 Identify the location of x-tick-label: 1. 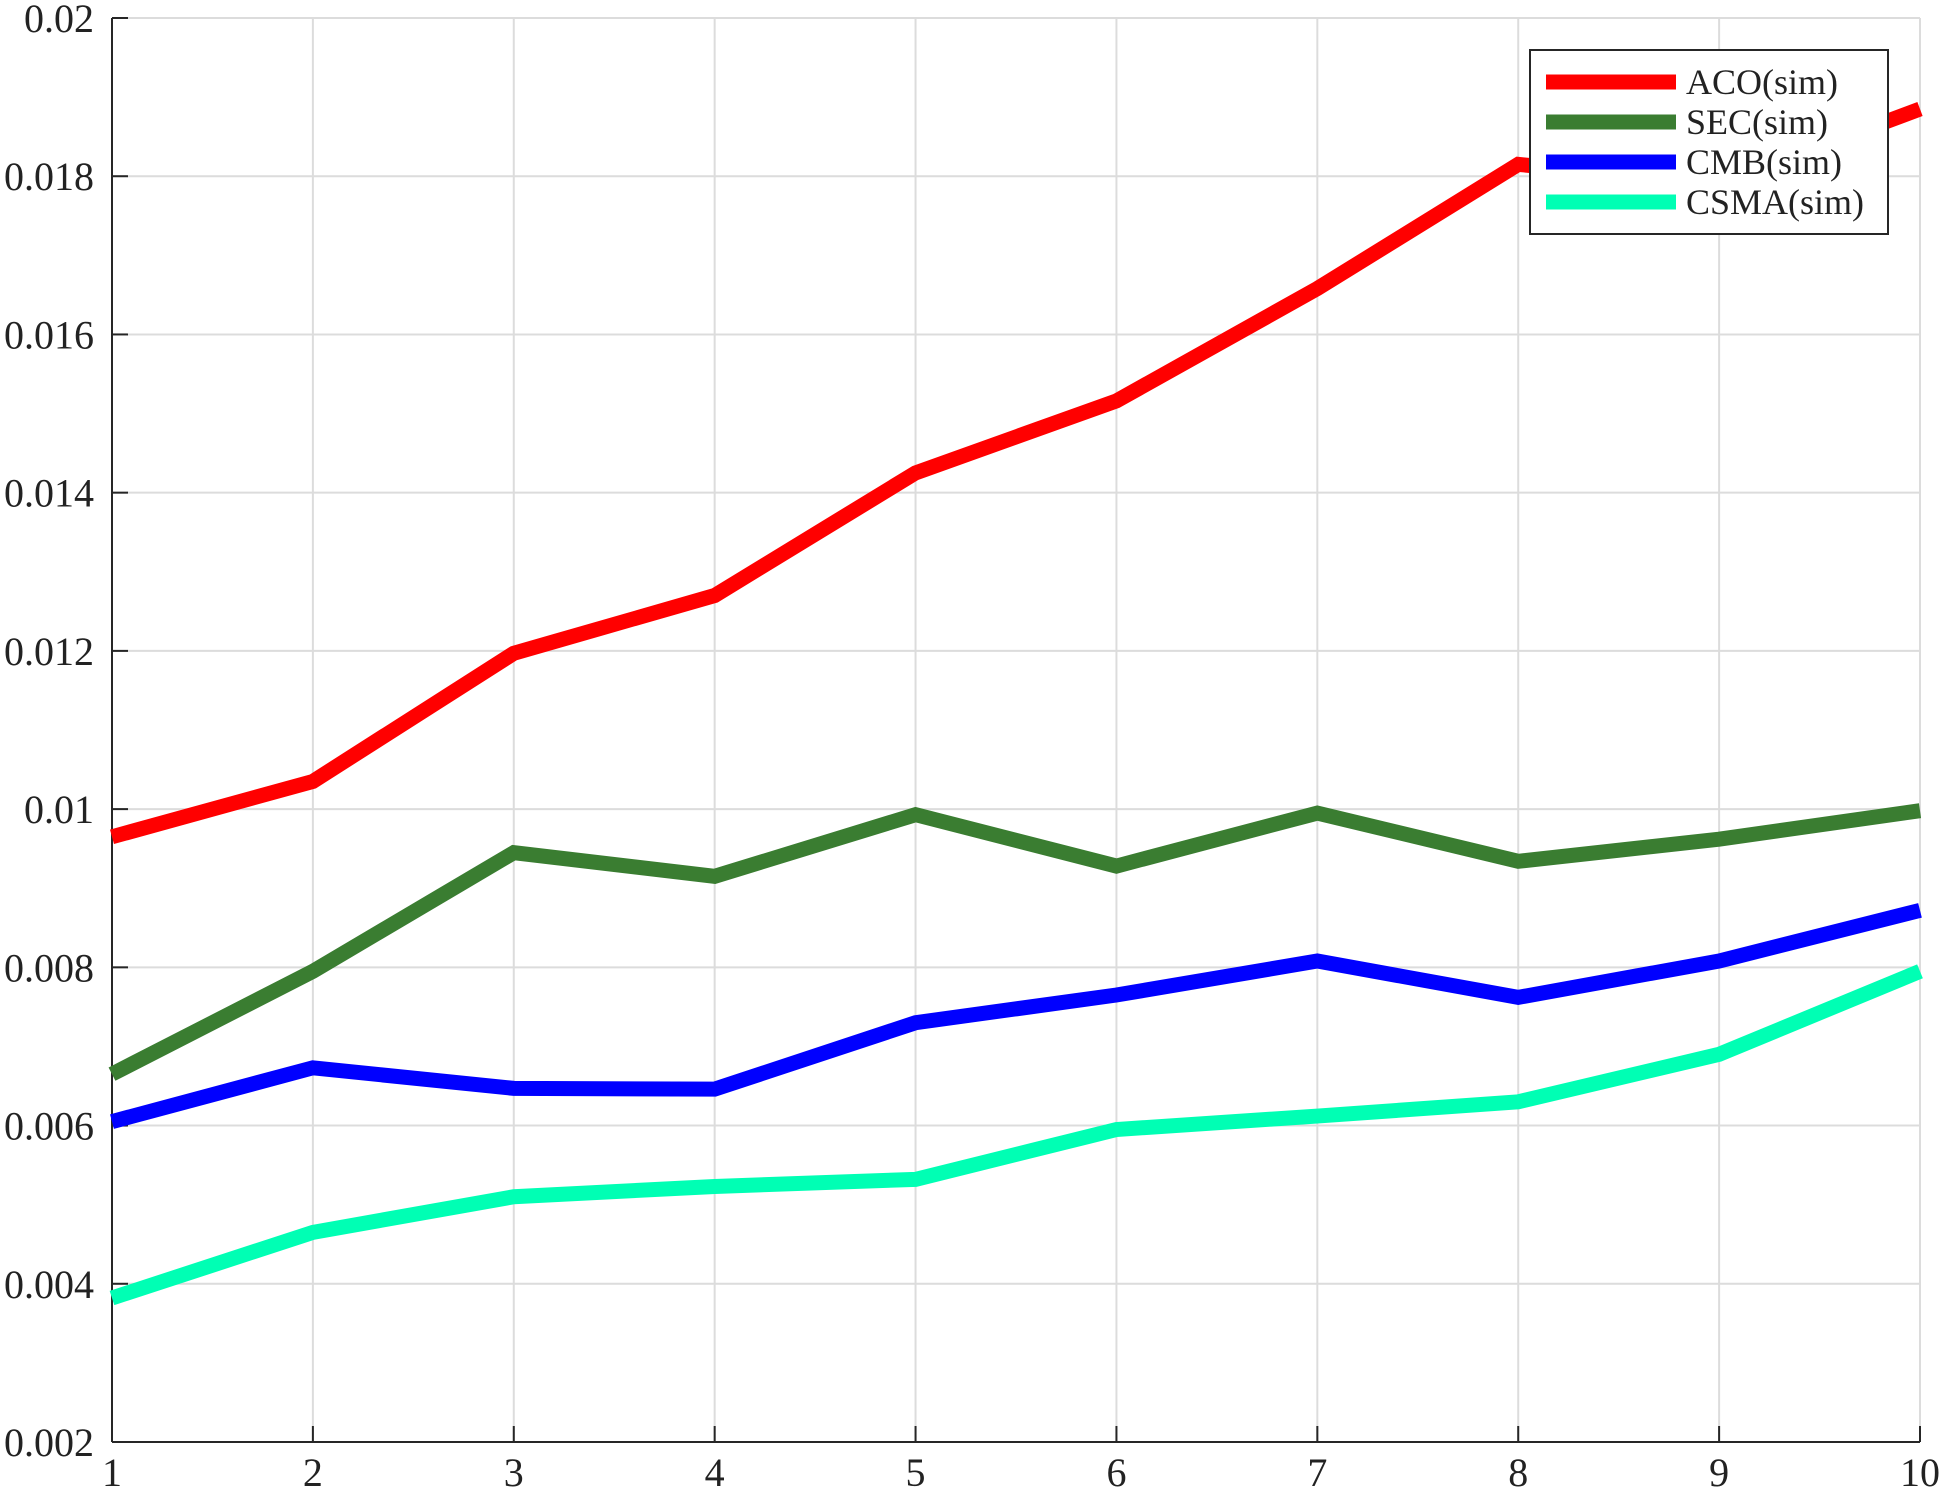
(112, 1472).